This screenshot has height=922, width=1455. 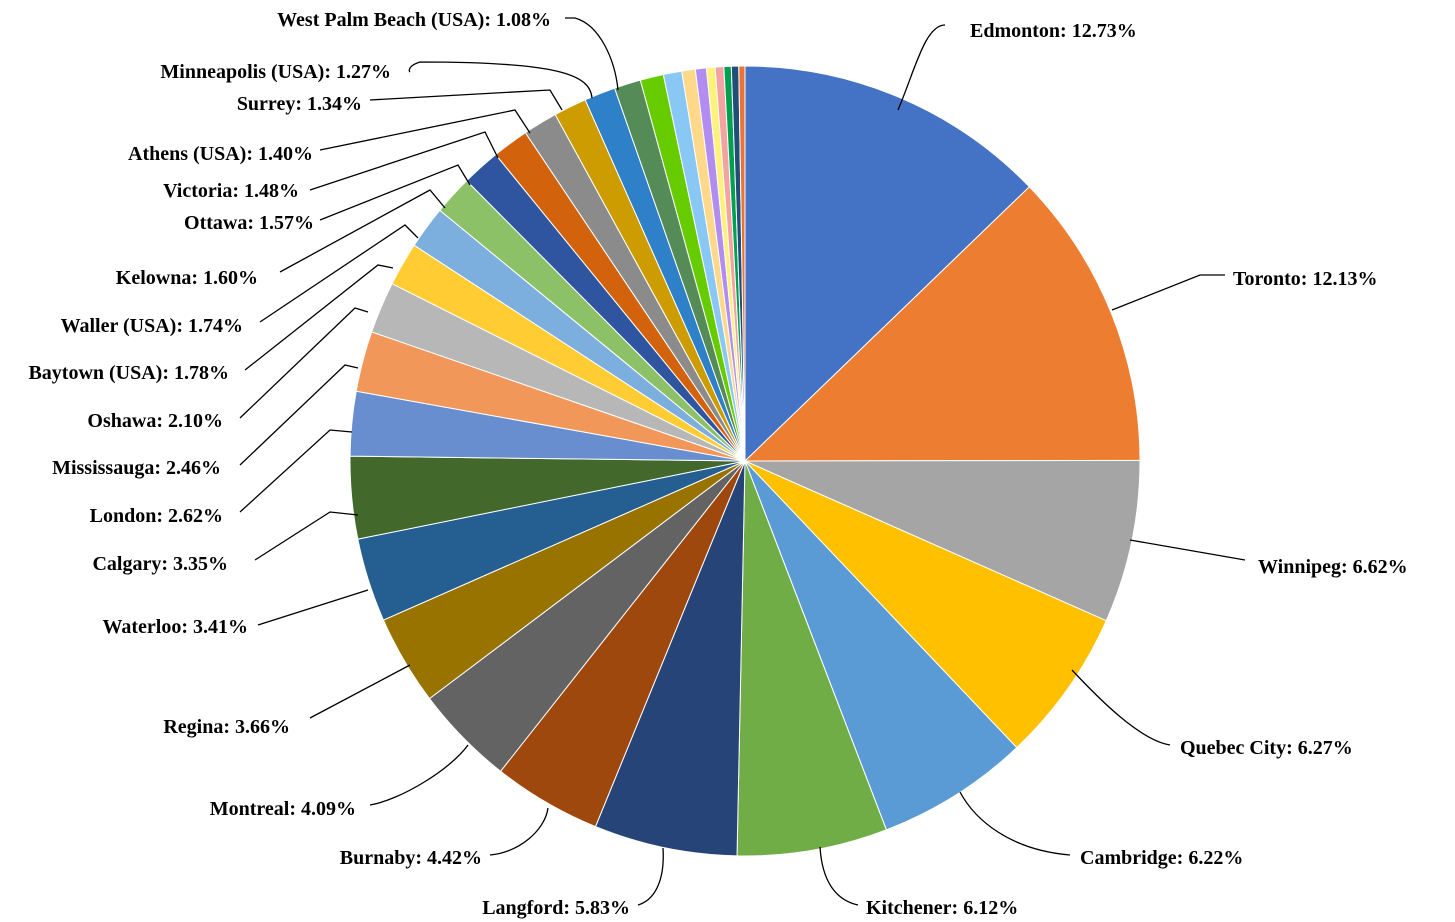 What do you see at coordinates (1187, 550) in the screenshot?
I see `leader-line-winnipeg` at bounding box center [1187, 550].